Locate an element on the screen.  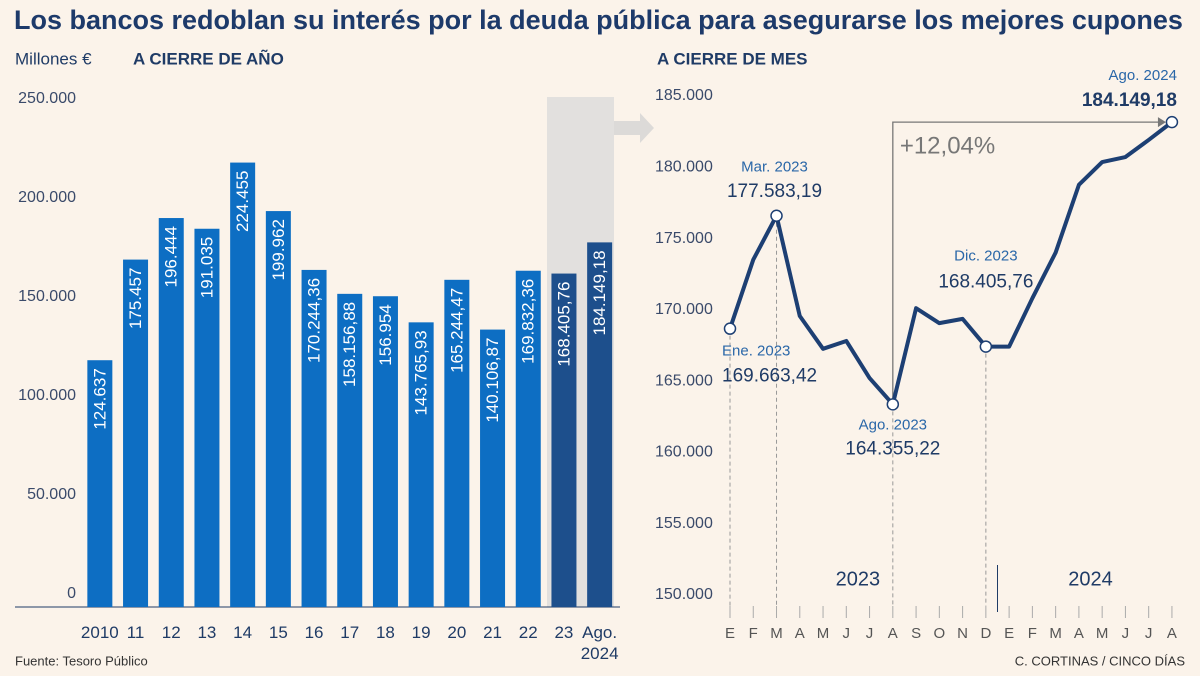
value-label: 164.355,22 is located at coordinates (892, 448).